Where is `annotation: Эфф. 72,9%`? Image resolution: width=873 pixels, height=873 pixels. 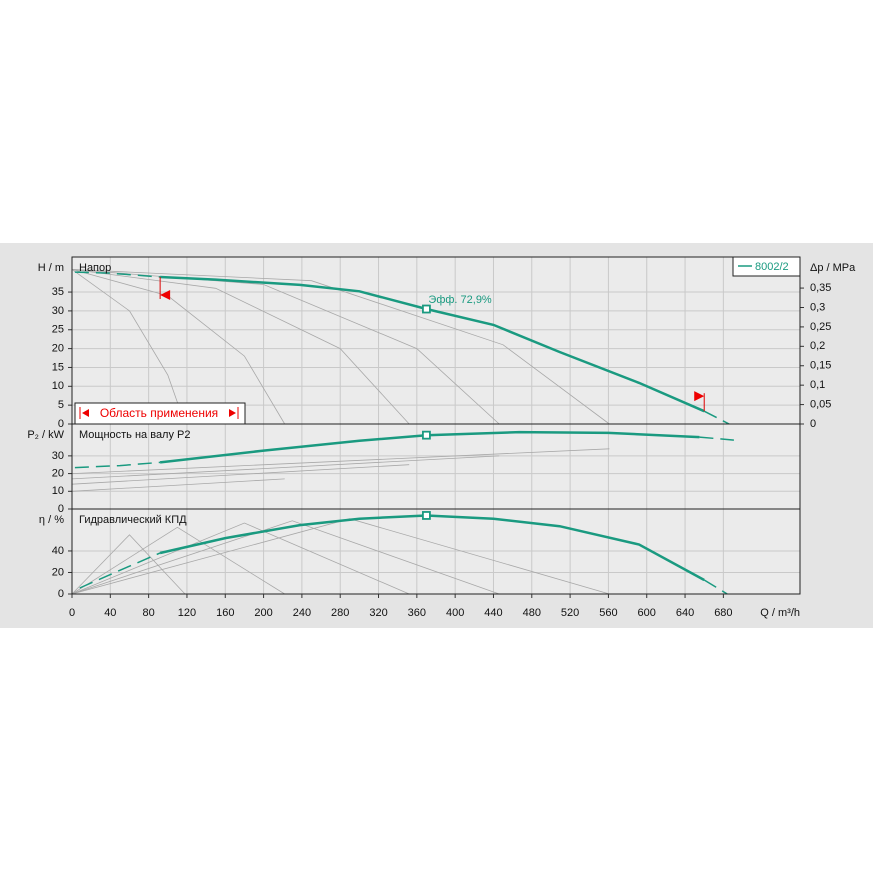 annotation: Эфф. 72,9% is located at coordinates (460, 300).